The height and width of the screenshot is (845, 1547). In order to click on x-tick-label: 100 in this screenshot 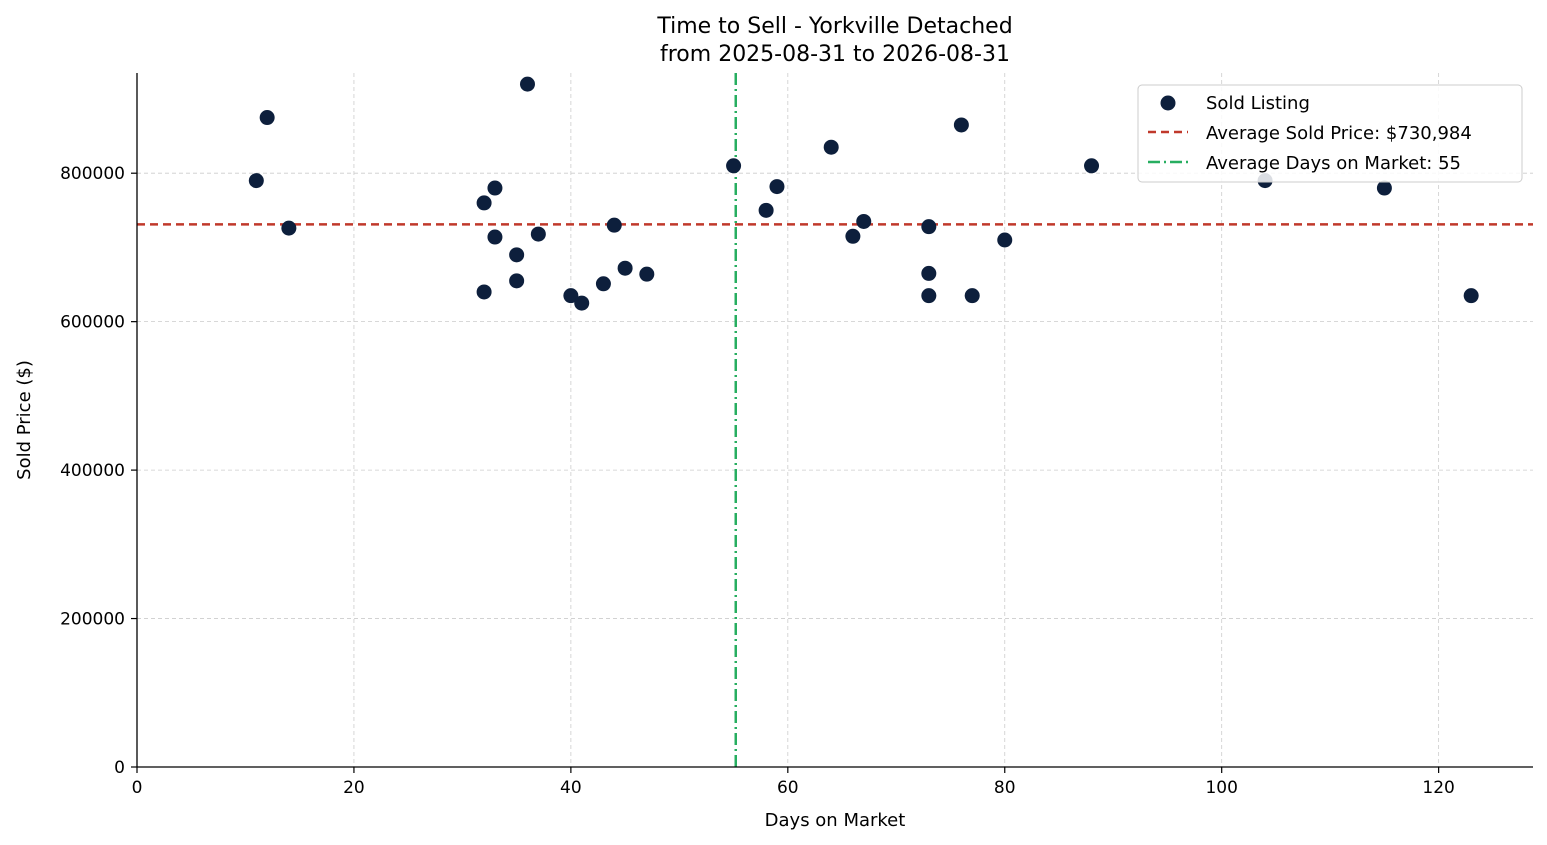, I will do `click(1221, 788)`.